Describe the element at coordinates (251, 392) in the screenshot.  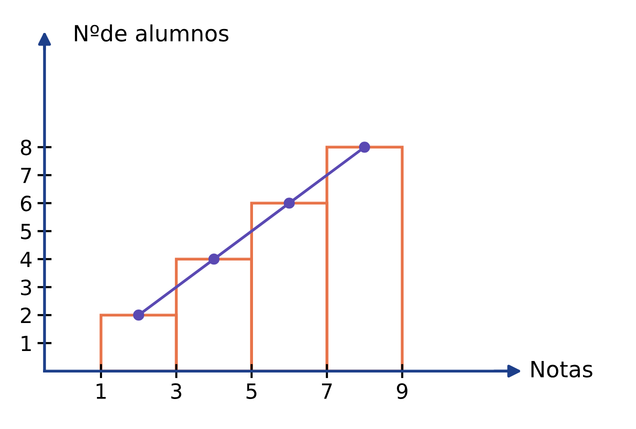
I see `x-tick-label: 5` at that location.